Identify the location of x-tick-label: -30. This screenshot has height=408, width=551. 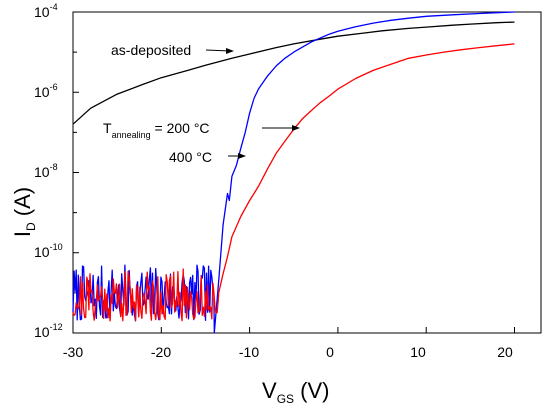
(73, 352).